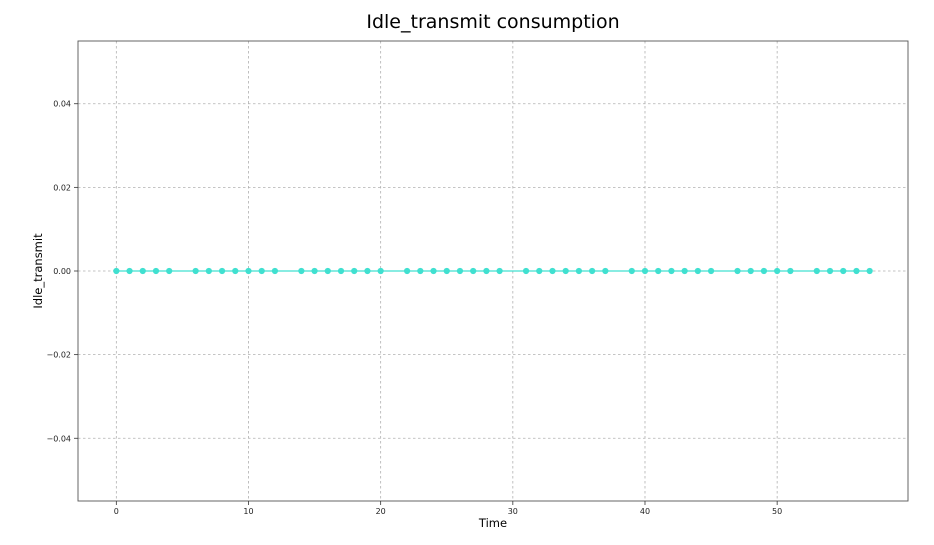 This screenshot has height=545, width=934. I want to click on y-tick-label: 0.02, so click(62, 187).